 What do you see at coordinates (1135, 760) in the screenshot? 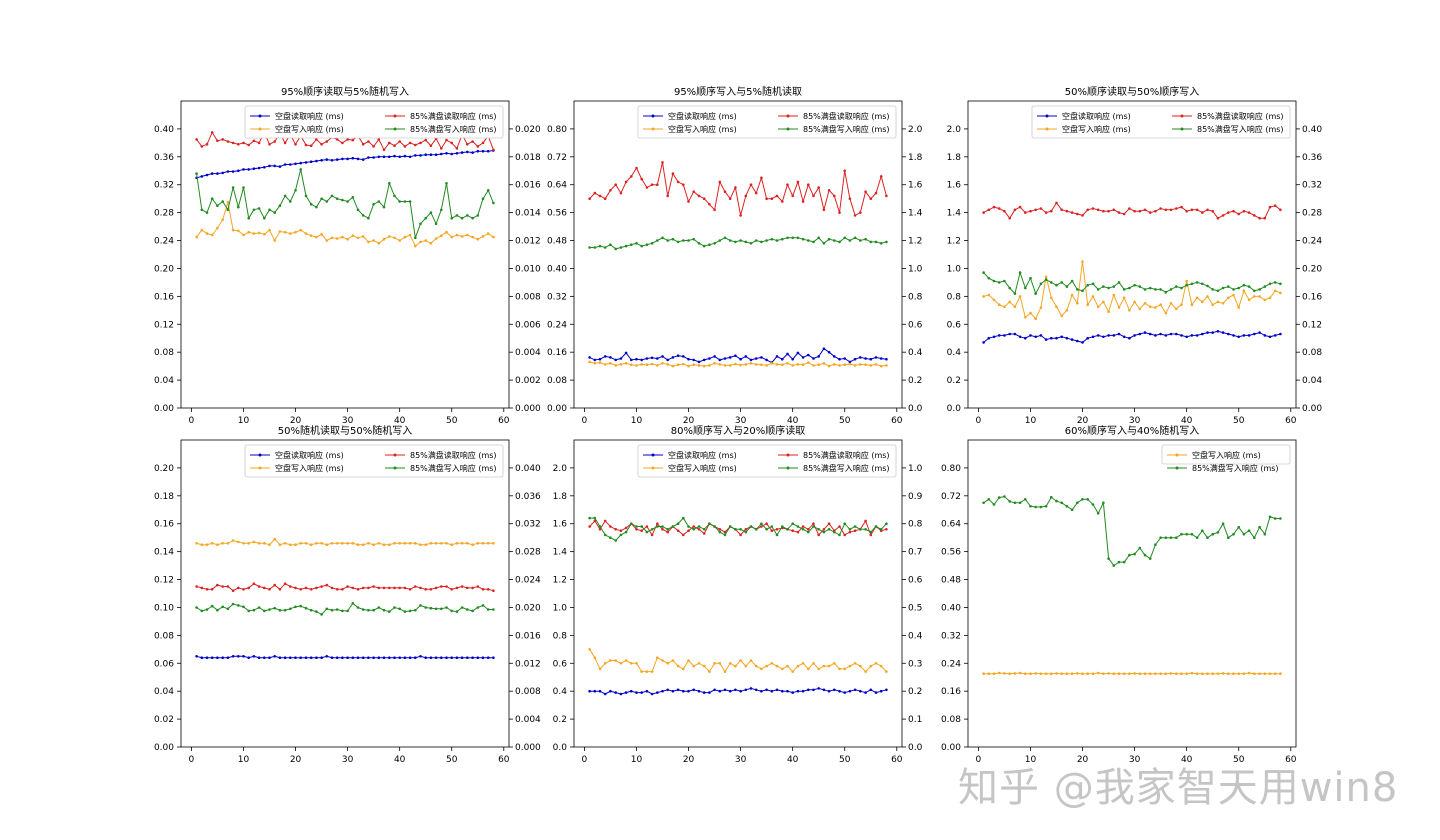
I see `x-tick-label: 30` at bounding box center [1135, 760].